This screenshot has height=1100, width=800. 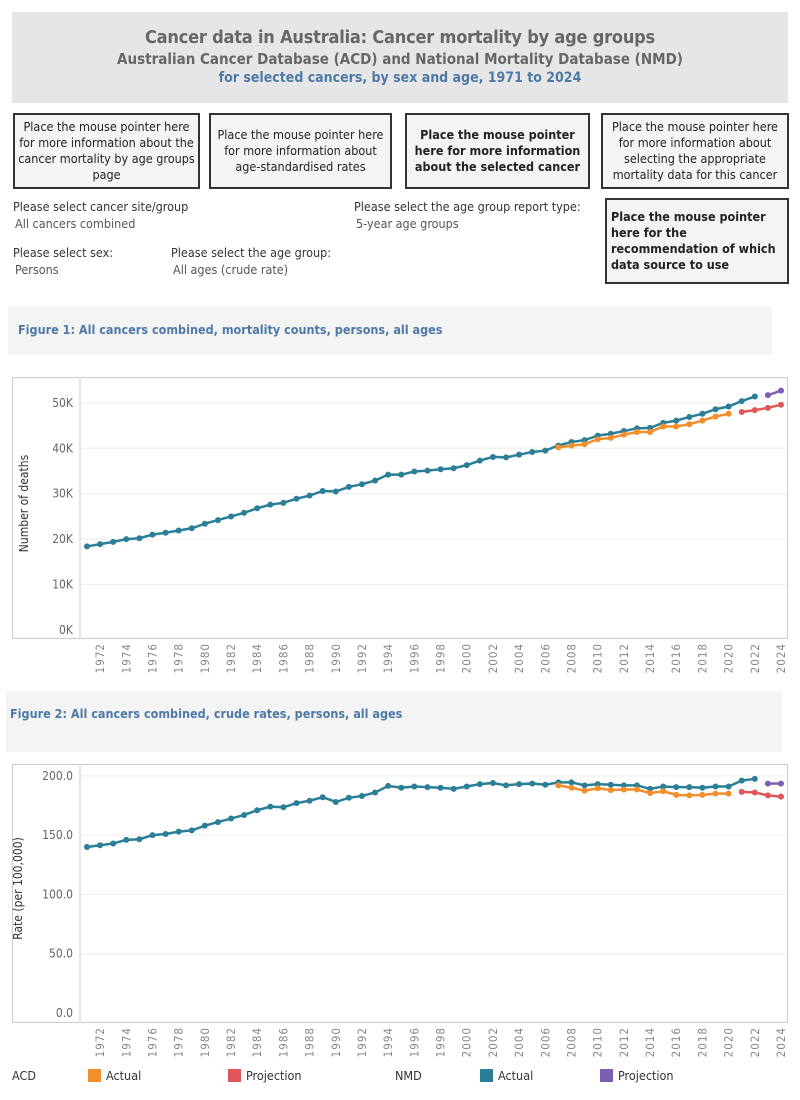 I want to click on y-tick-label: 20K, so click(x=63, y=539).